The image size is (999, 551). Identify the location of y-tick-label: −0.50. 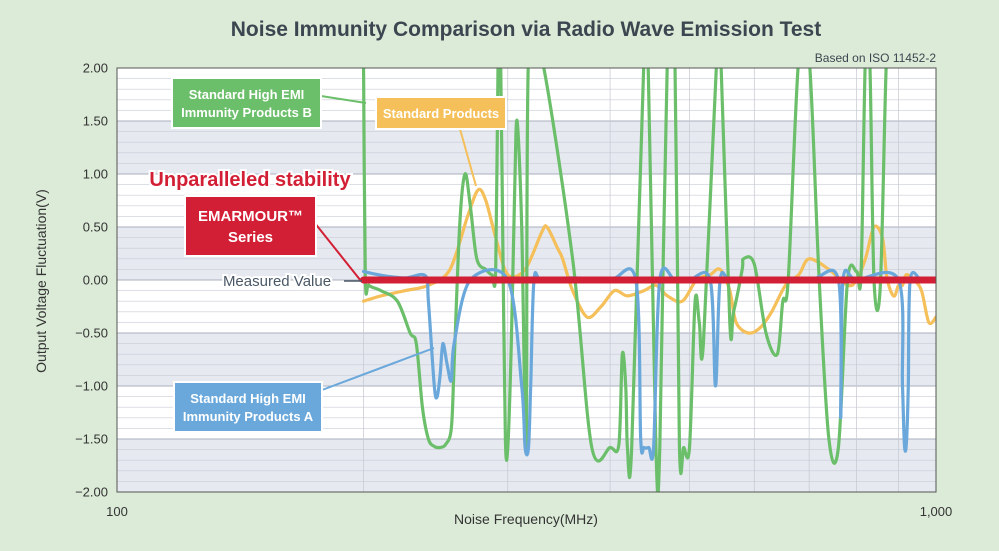
(91, 333).